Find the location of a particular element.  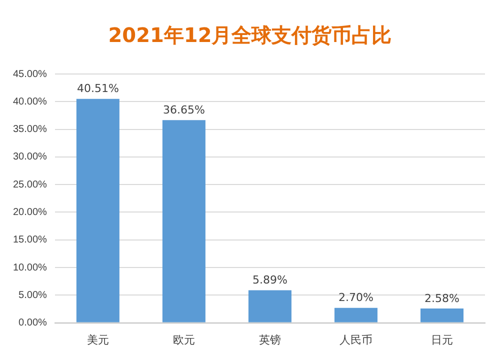

data-label: 2.70% is located at coordinates (356, 297).